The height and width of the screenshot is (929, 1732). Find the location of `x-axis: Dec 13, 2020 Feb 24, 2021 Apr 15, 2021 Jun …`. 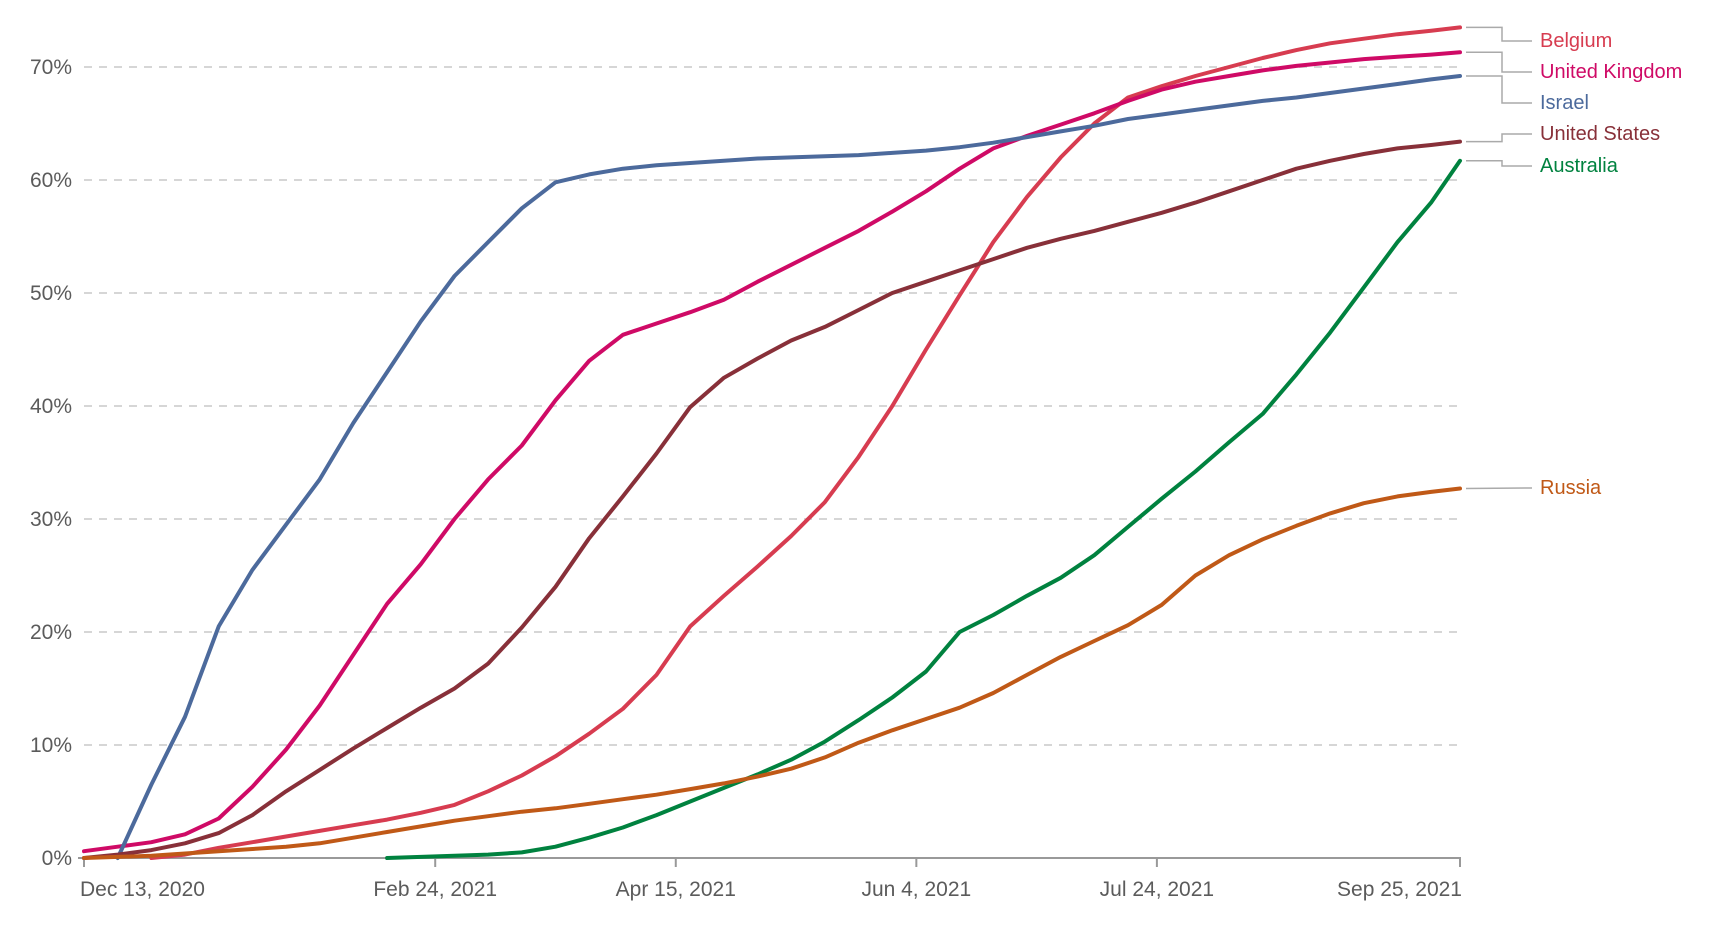

x-axis: Dec 13, 2020 Feb 24, 2021 Apr 15, 2021 Jun … is located at coordinates (770, 879).